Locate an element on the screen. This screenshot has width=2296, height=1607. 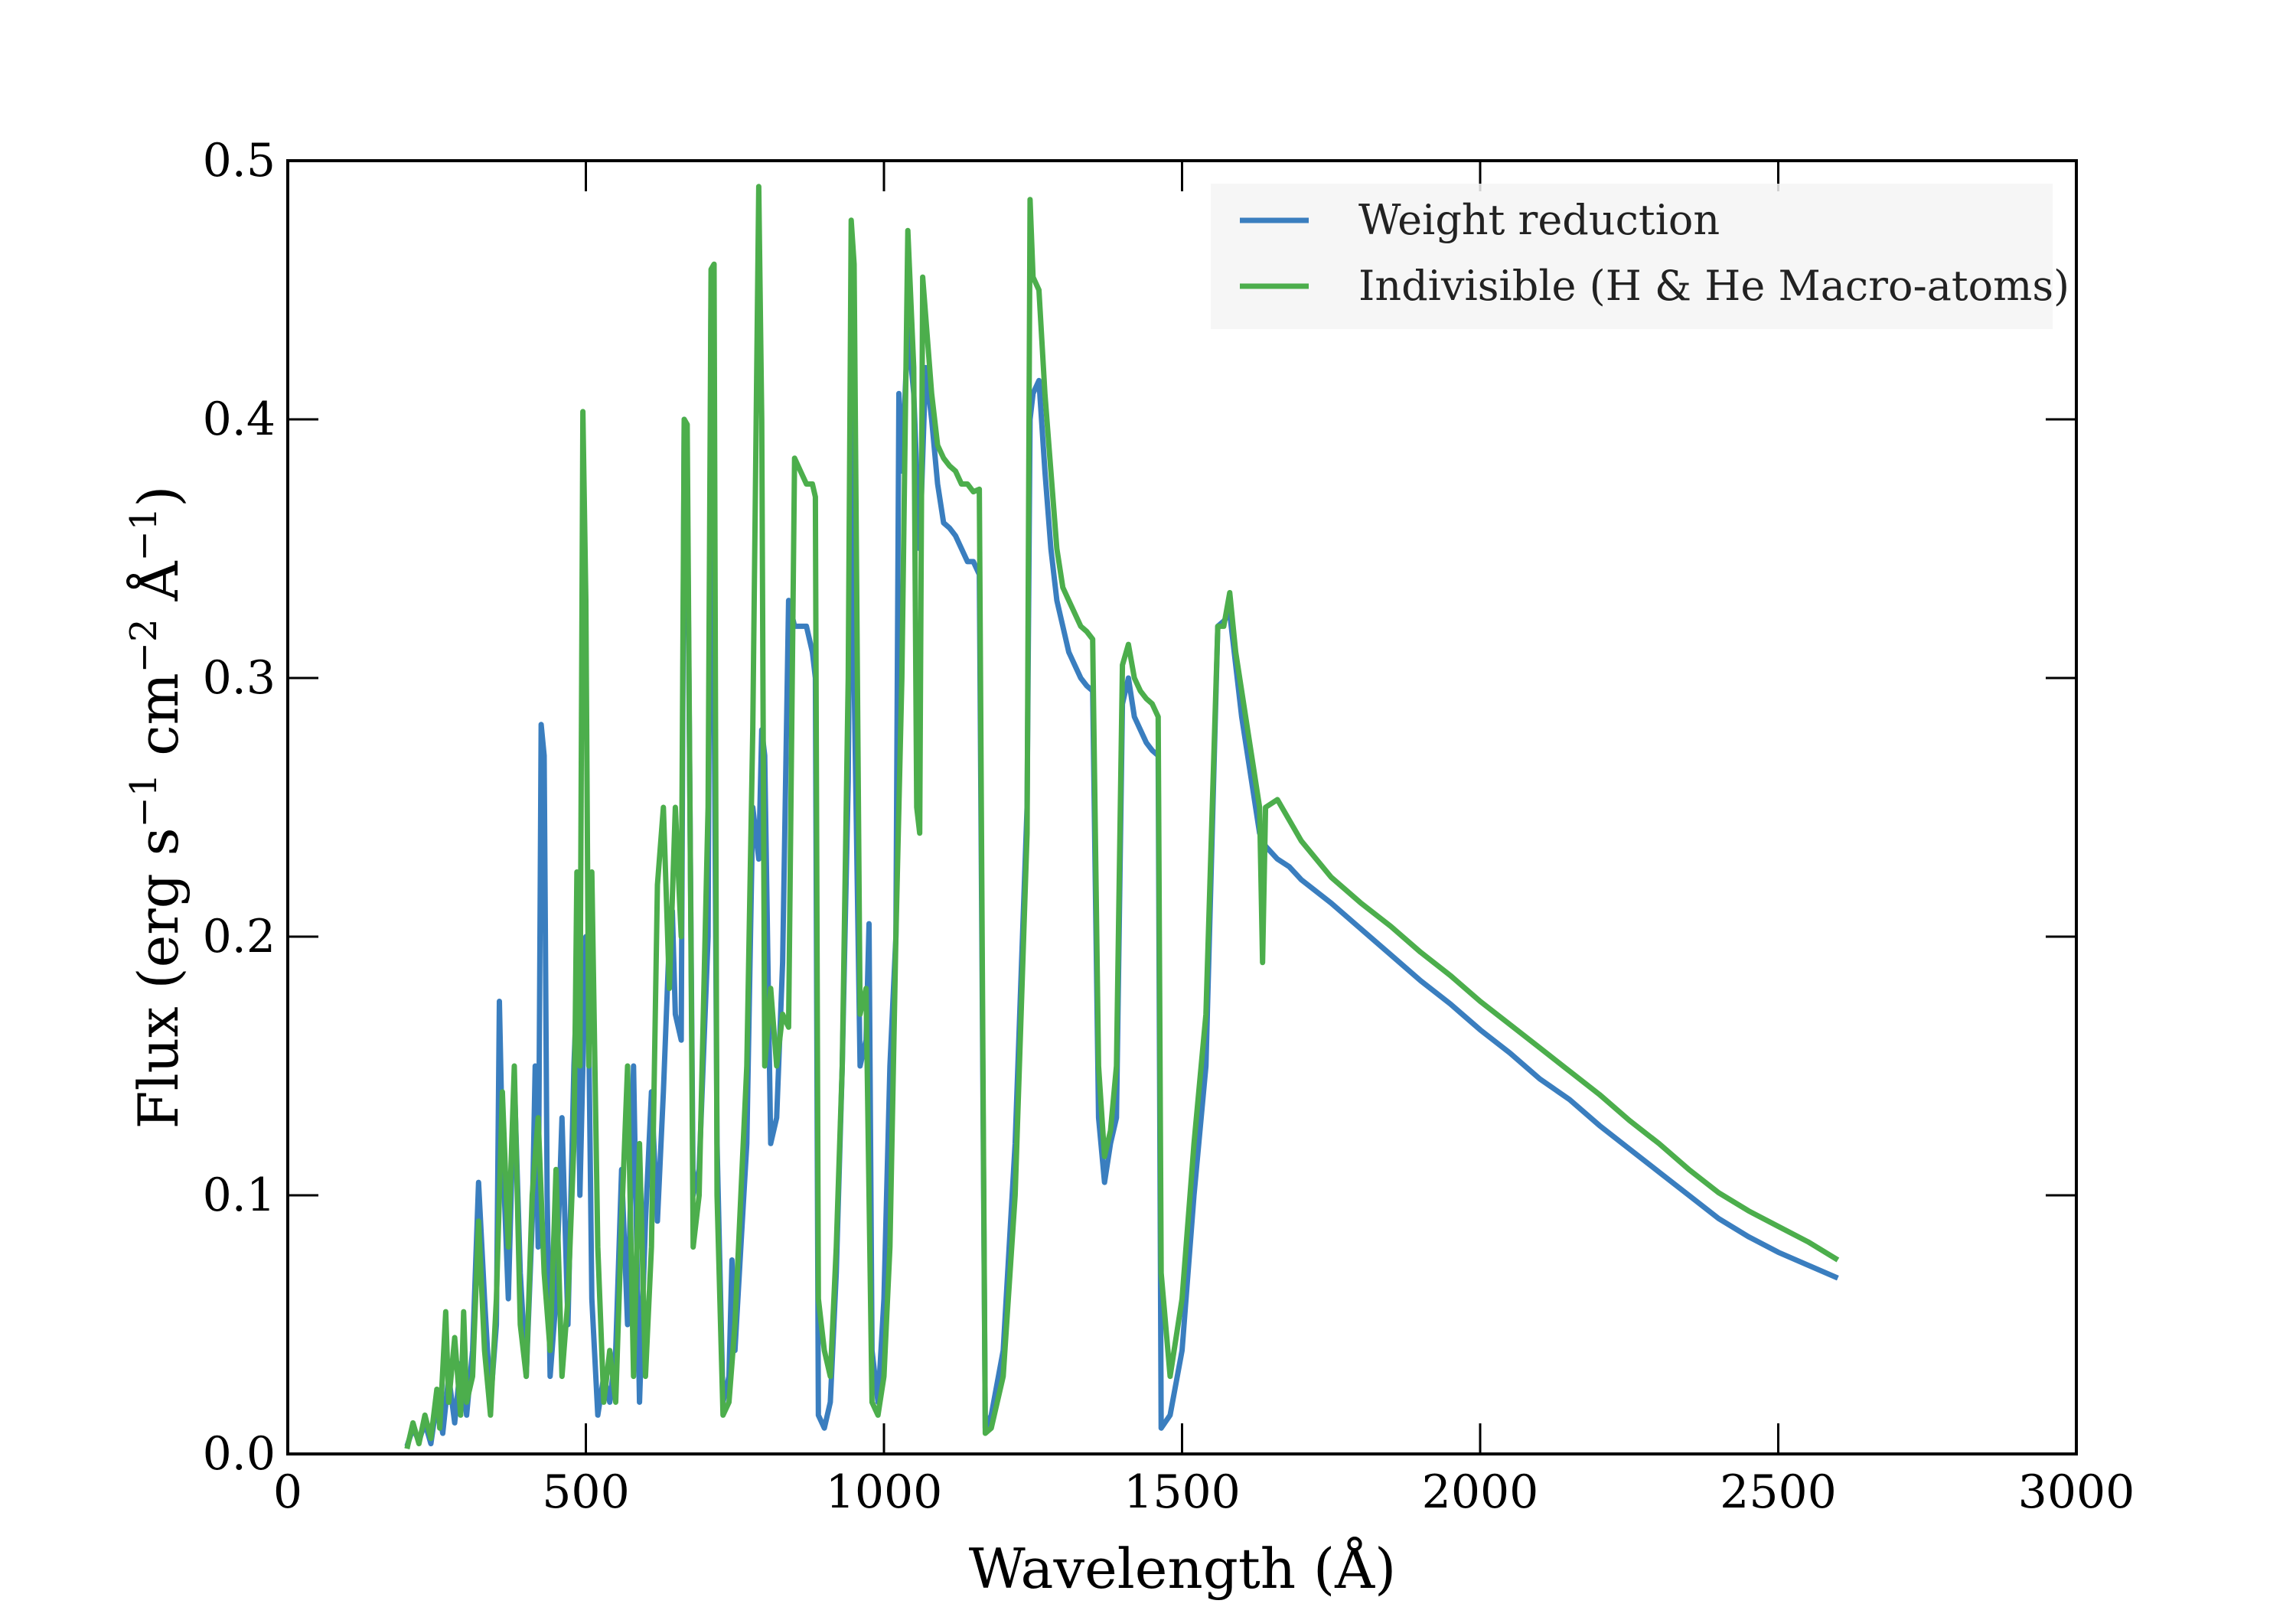
y-axis-label-end: ) is located at coordinates (158, 497).